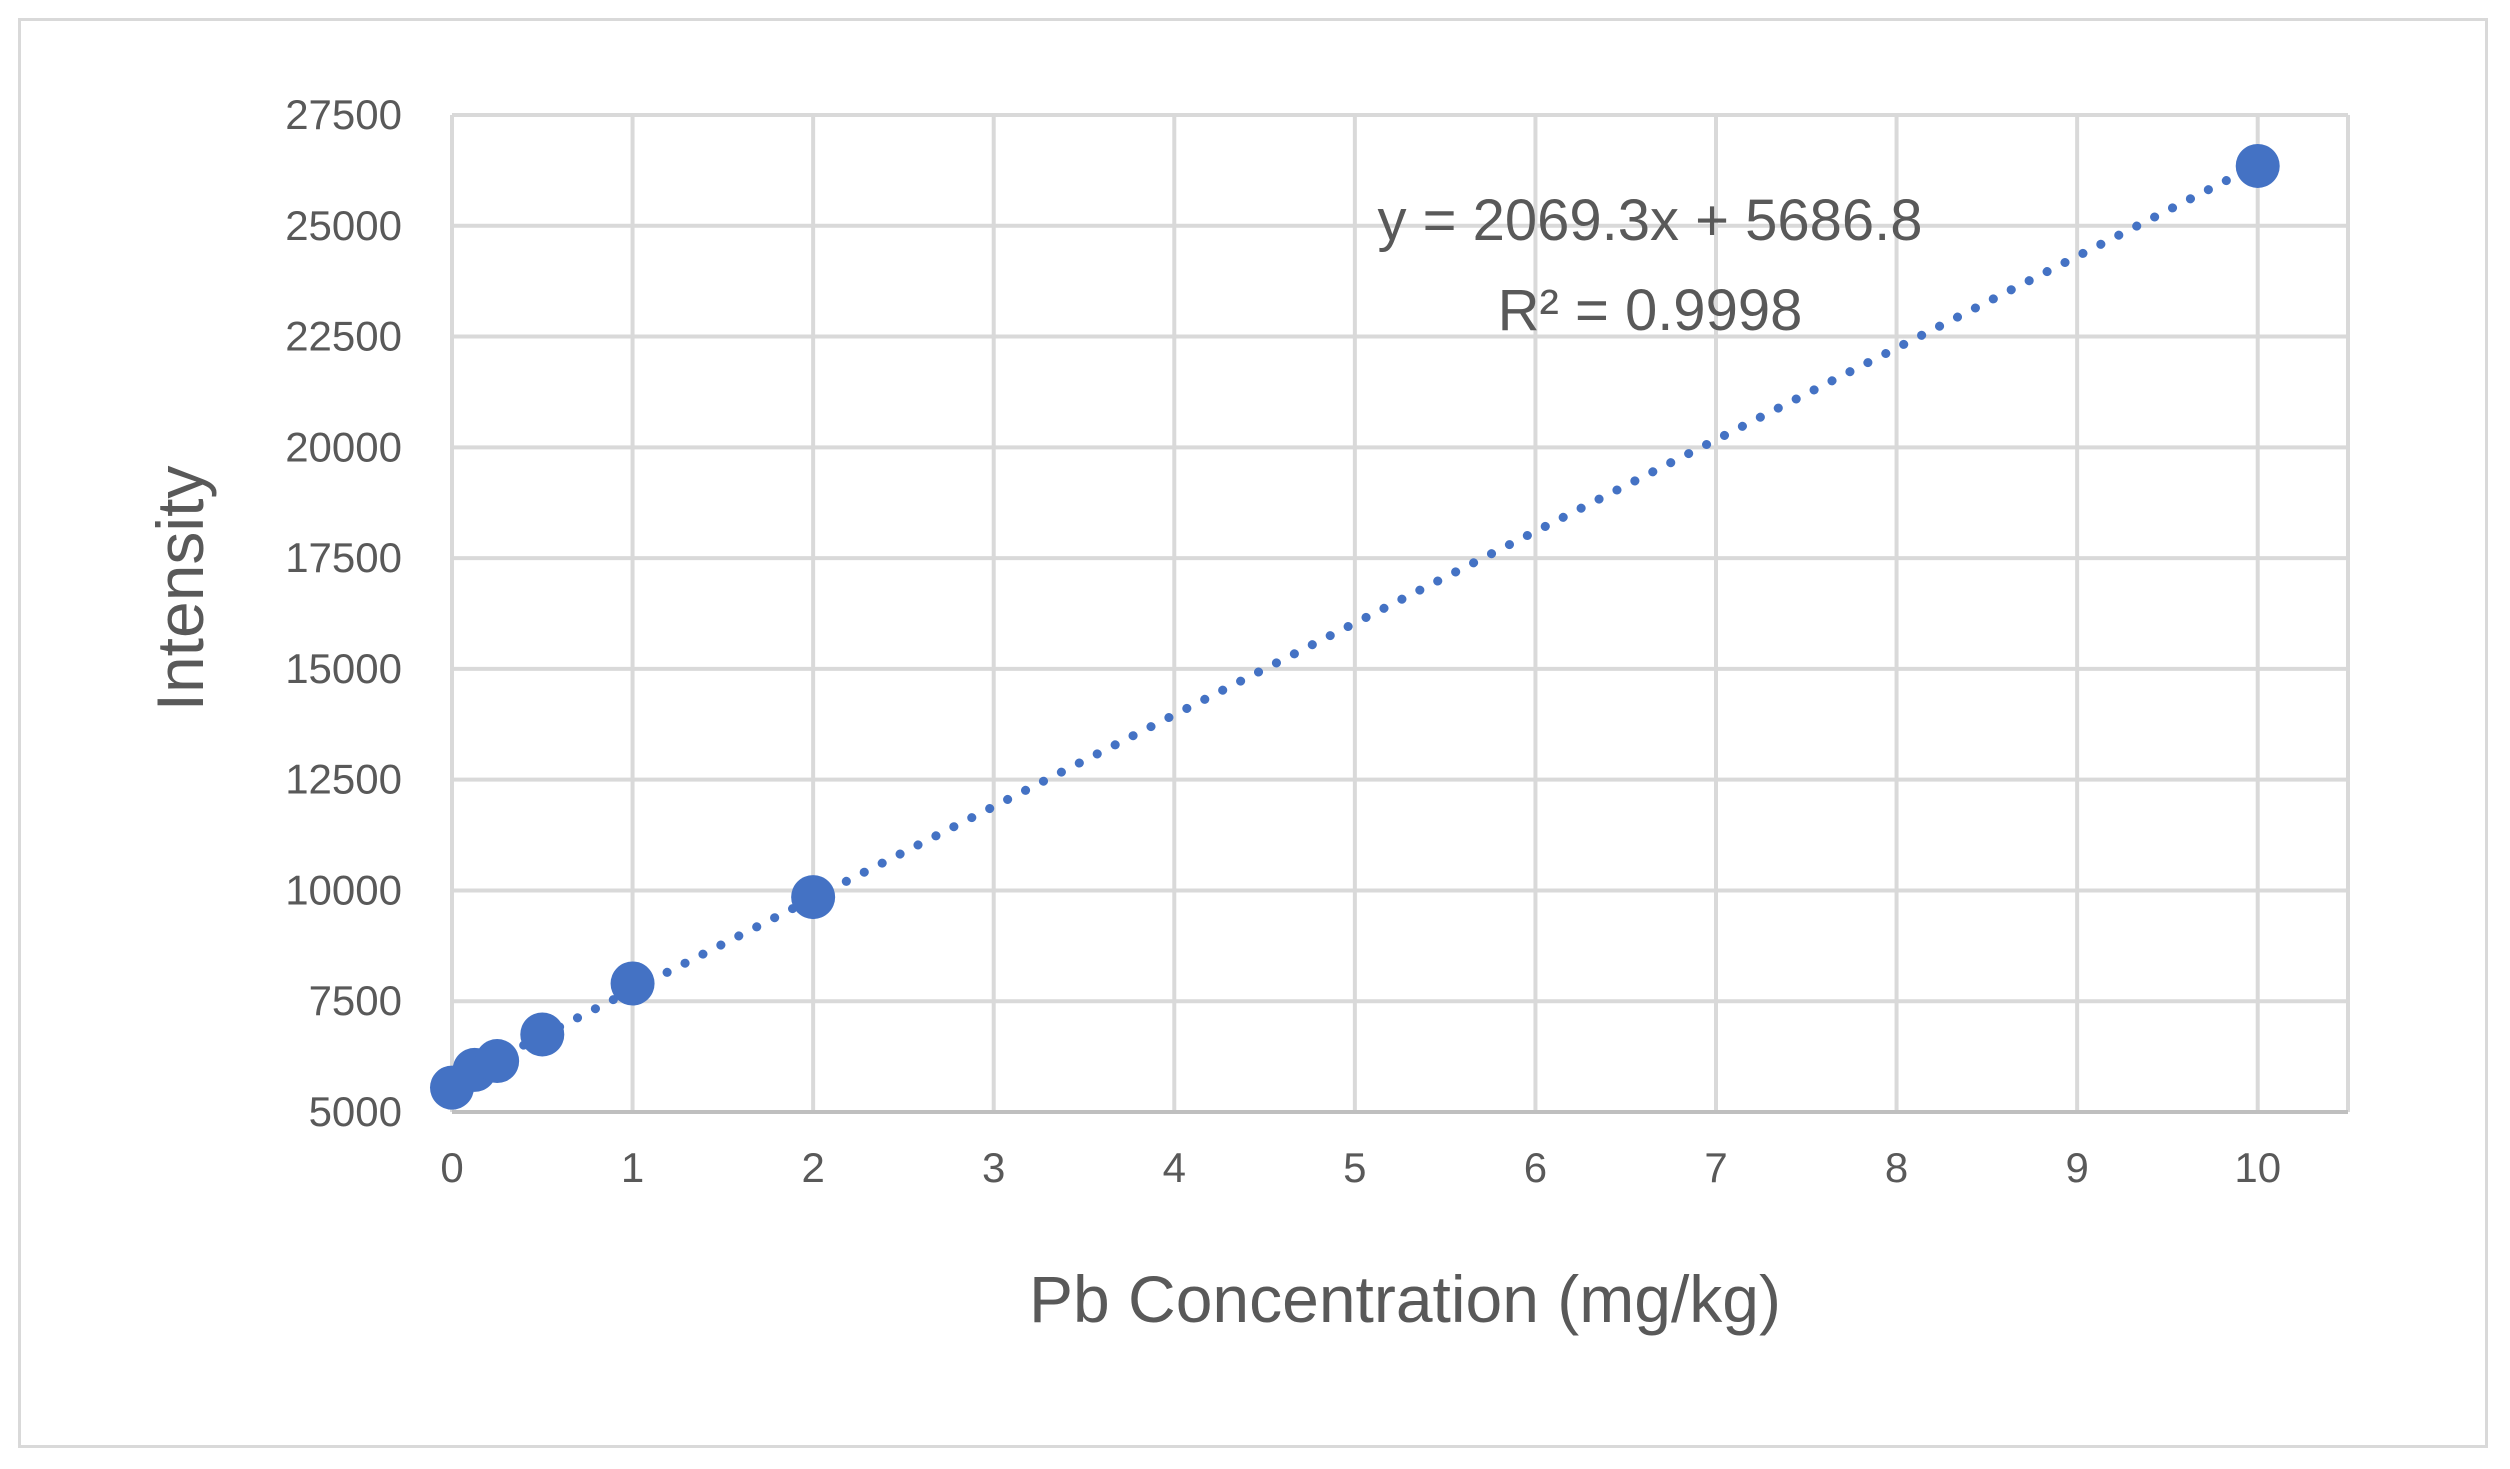 This screenshot has height=1469, width=2510. Describe the element at coordinates (355, 1111) in the screenshot. I see `y-tick-label: 5000` at that location.